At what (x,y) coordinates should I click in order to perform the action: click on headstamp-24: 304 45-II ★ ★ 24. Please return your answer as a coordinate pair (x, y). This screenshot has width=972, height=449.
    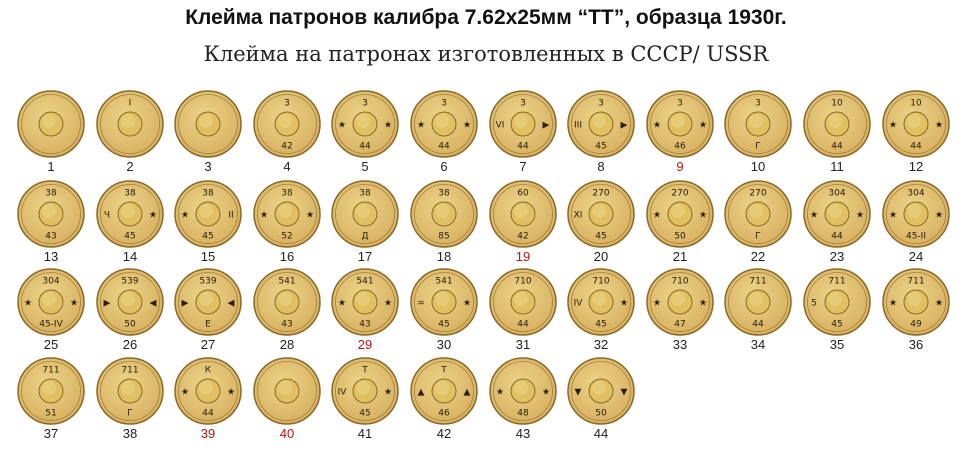
    Looking at the image, I should click on (916, 226).